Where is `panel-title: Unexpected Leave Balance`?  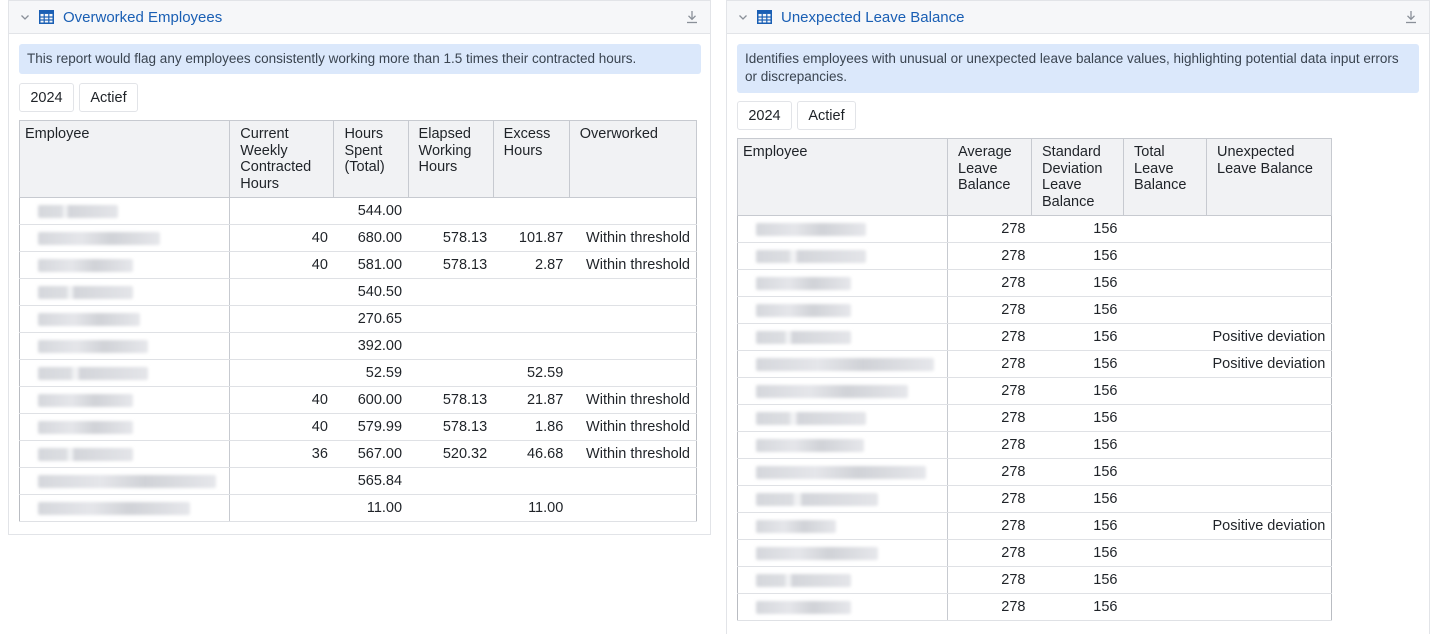
panel-title: Unexpected Leave Balance is located at coordinates (873, 17).